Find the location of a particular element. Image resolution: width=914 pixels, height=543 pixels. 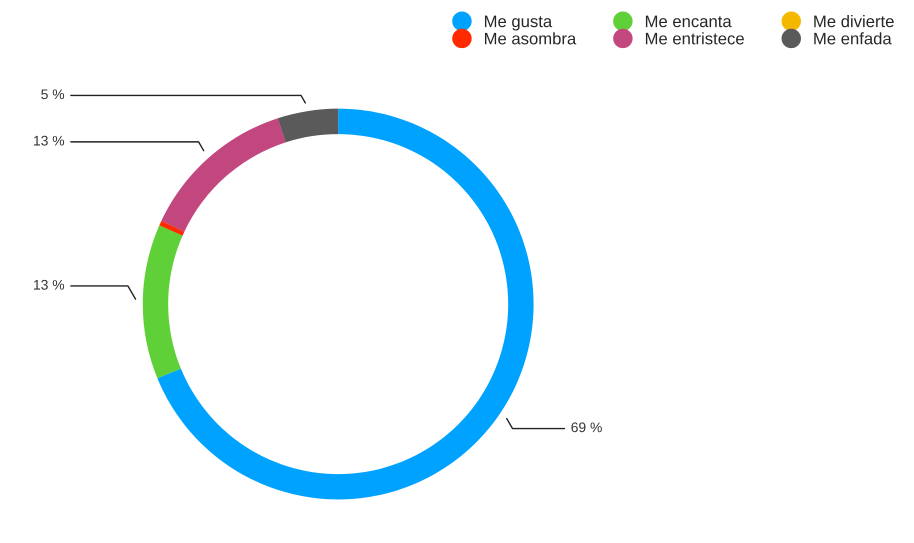

legend-label: Me asombra is located at coordinates (530, 38).